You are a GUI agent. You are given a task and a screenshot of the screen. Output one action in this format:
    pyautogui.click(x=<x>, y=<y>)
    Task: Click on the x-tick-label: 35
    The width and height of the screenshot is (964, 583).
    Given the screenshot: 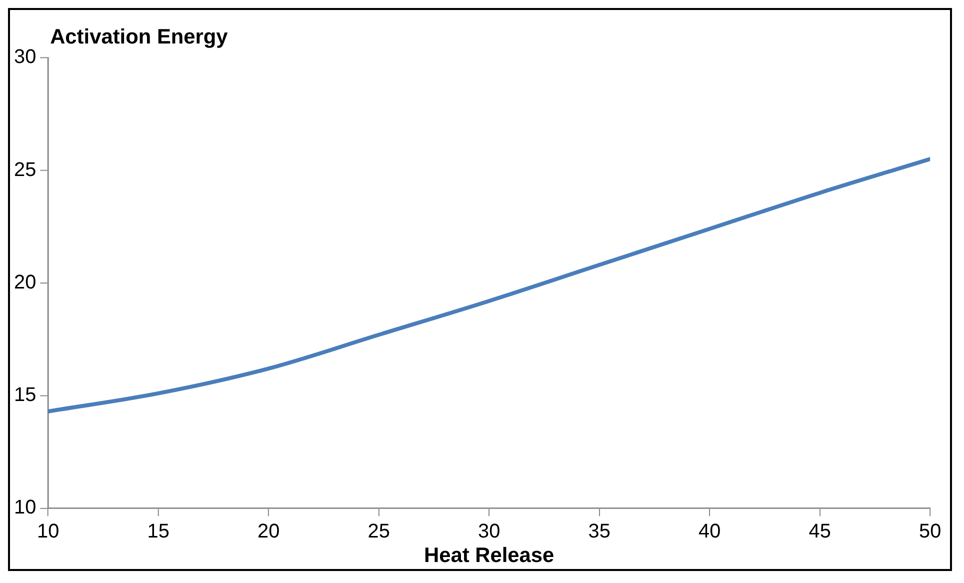 What is the action you would take?
    pyautogui.click(x=599, y=531)
    